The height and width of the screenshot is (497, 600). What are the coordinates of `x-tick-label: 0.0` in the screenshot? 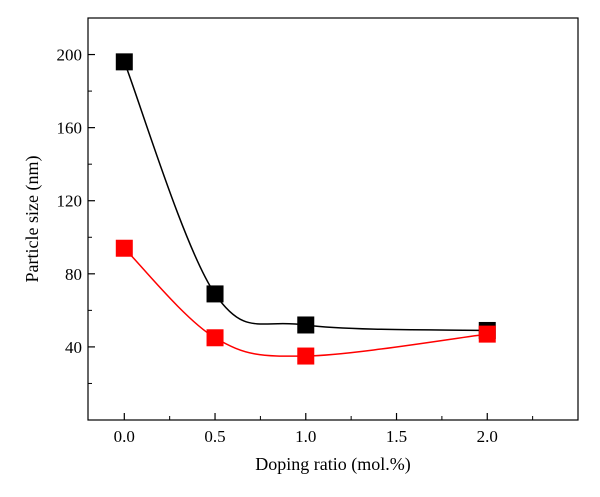 It's located at (124, 436).